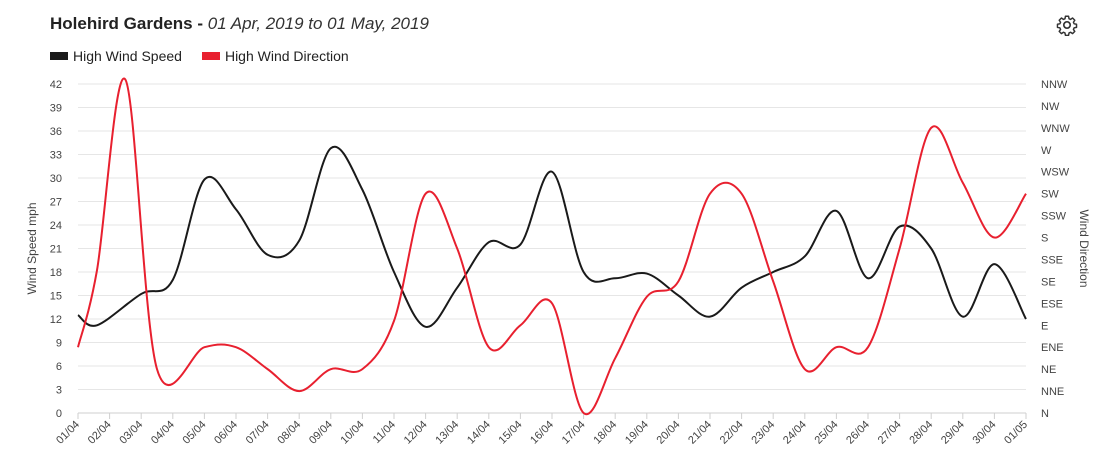 This screenshot has height=475, width=1116. I want to click on y-axis-right: N NNE NE ENE E ESE SE SSE S SSW SW WSW W WNW NW NNW, so click(1055, 249).